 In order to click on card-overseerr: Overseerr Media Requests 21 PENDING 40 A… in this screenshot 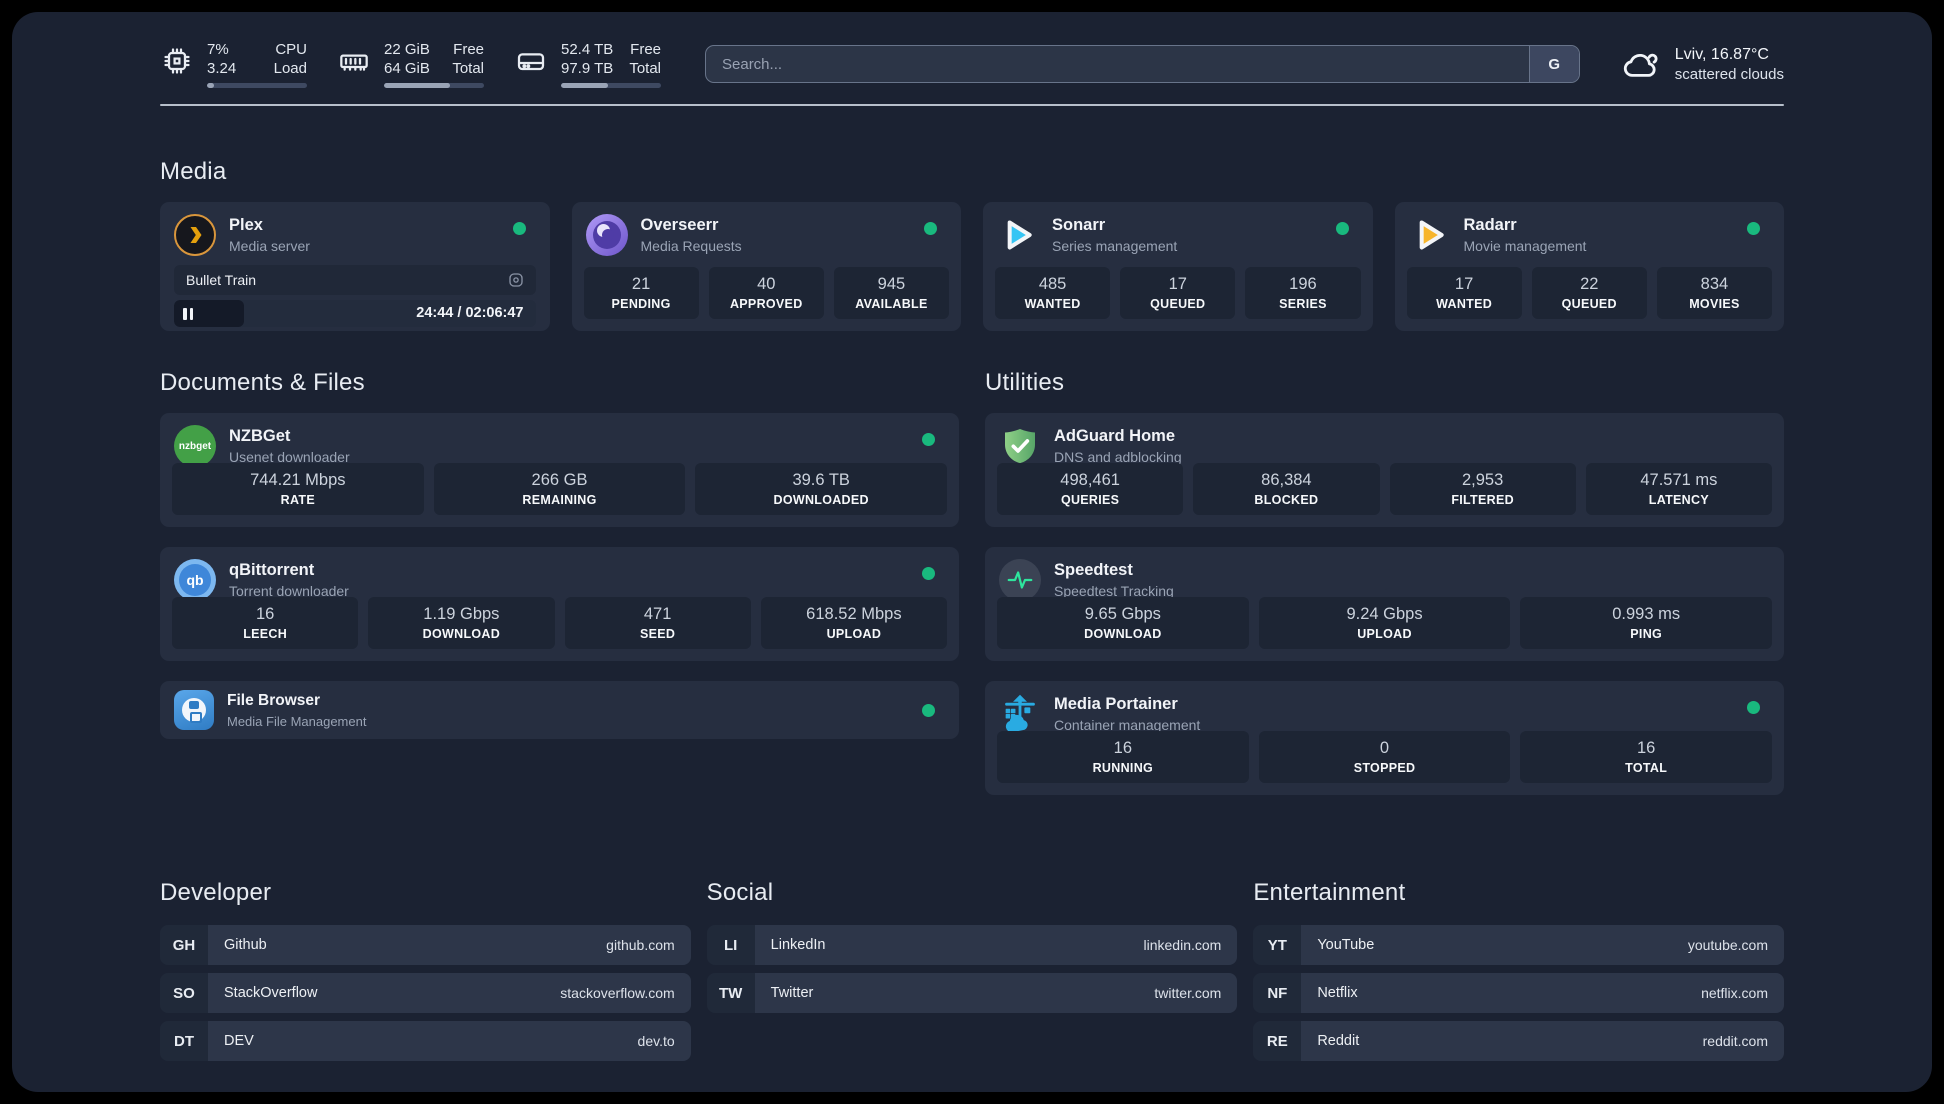, I will do `click(766, 266)`.